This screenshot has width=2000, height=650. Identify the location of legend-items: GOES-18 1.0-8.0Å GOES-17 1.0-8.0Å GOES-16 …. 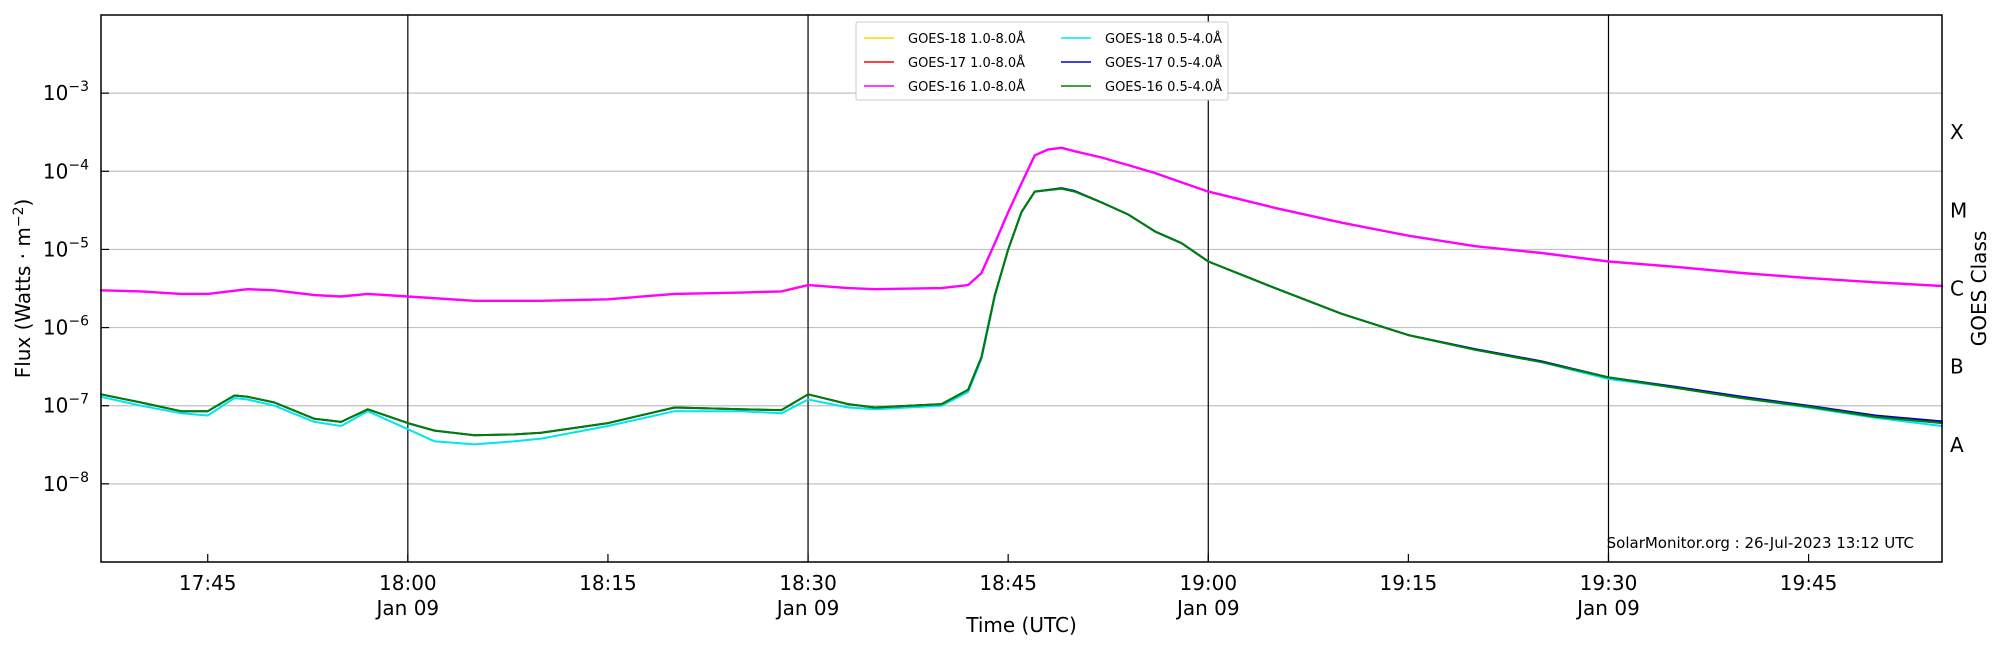
(1043, 63).